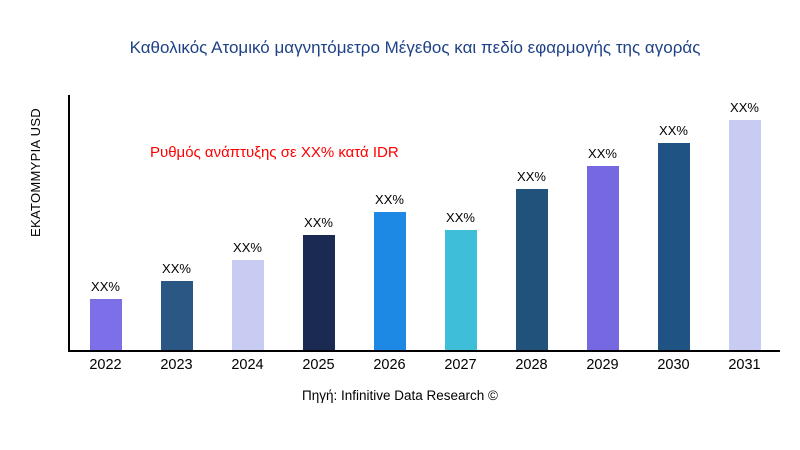 Image resolution: width=800 pixels, height=450 pixels. Describe the element at coordinates (176, 315) in the screenshot. I see `bar-2023` at that location.